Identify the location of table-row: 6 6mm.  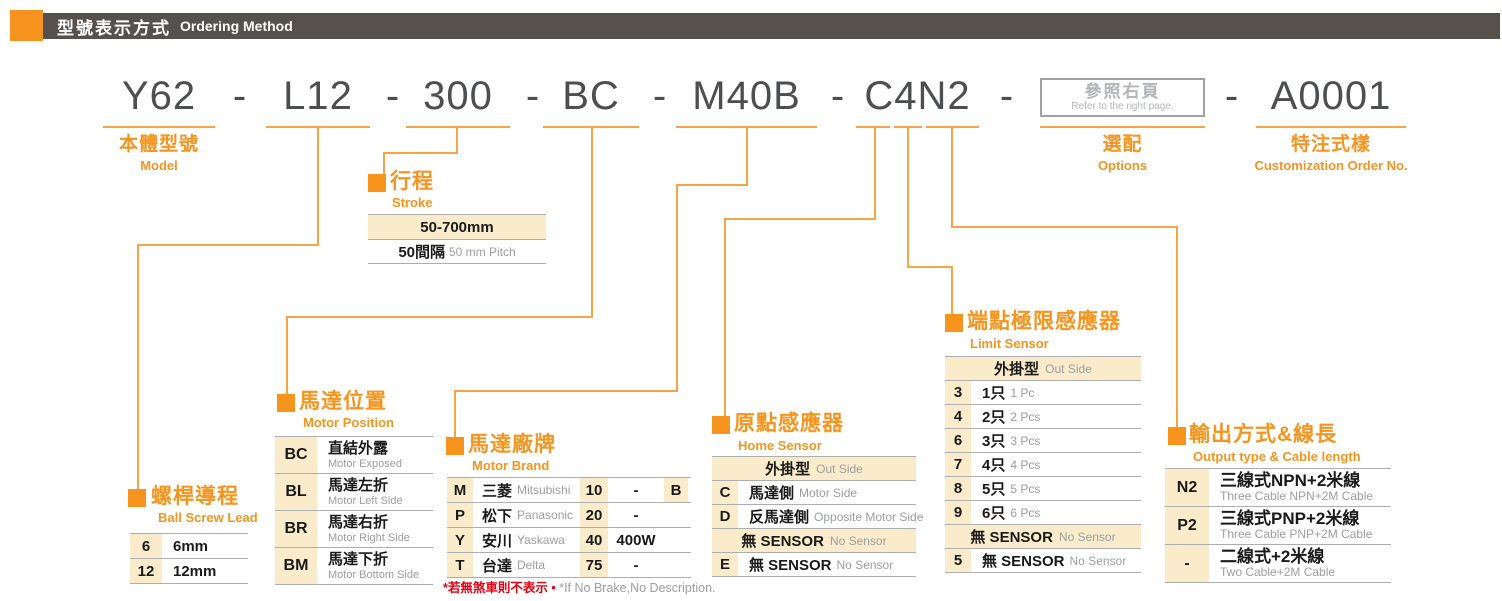
(189, 546).